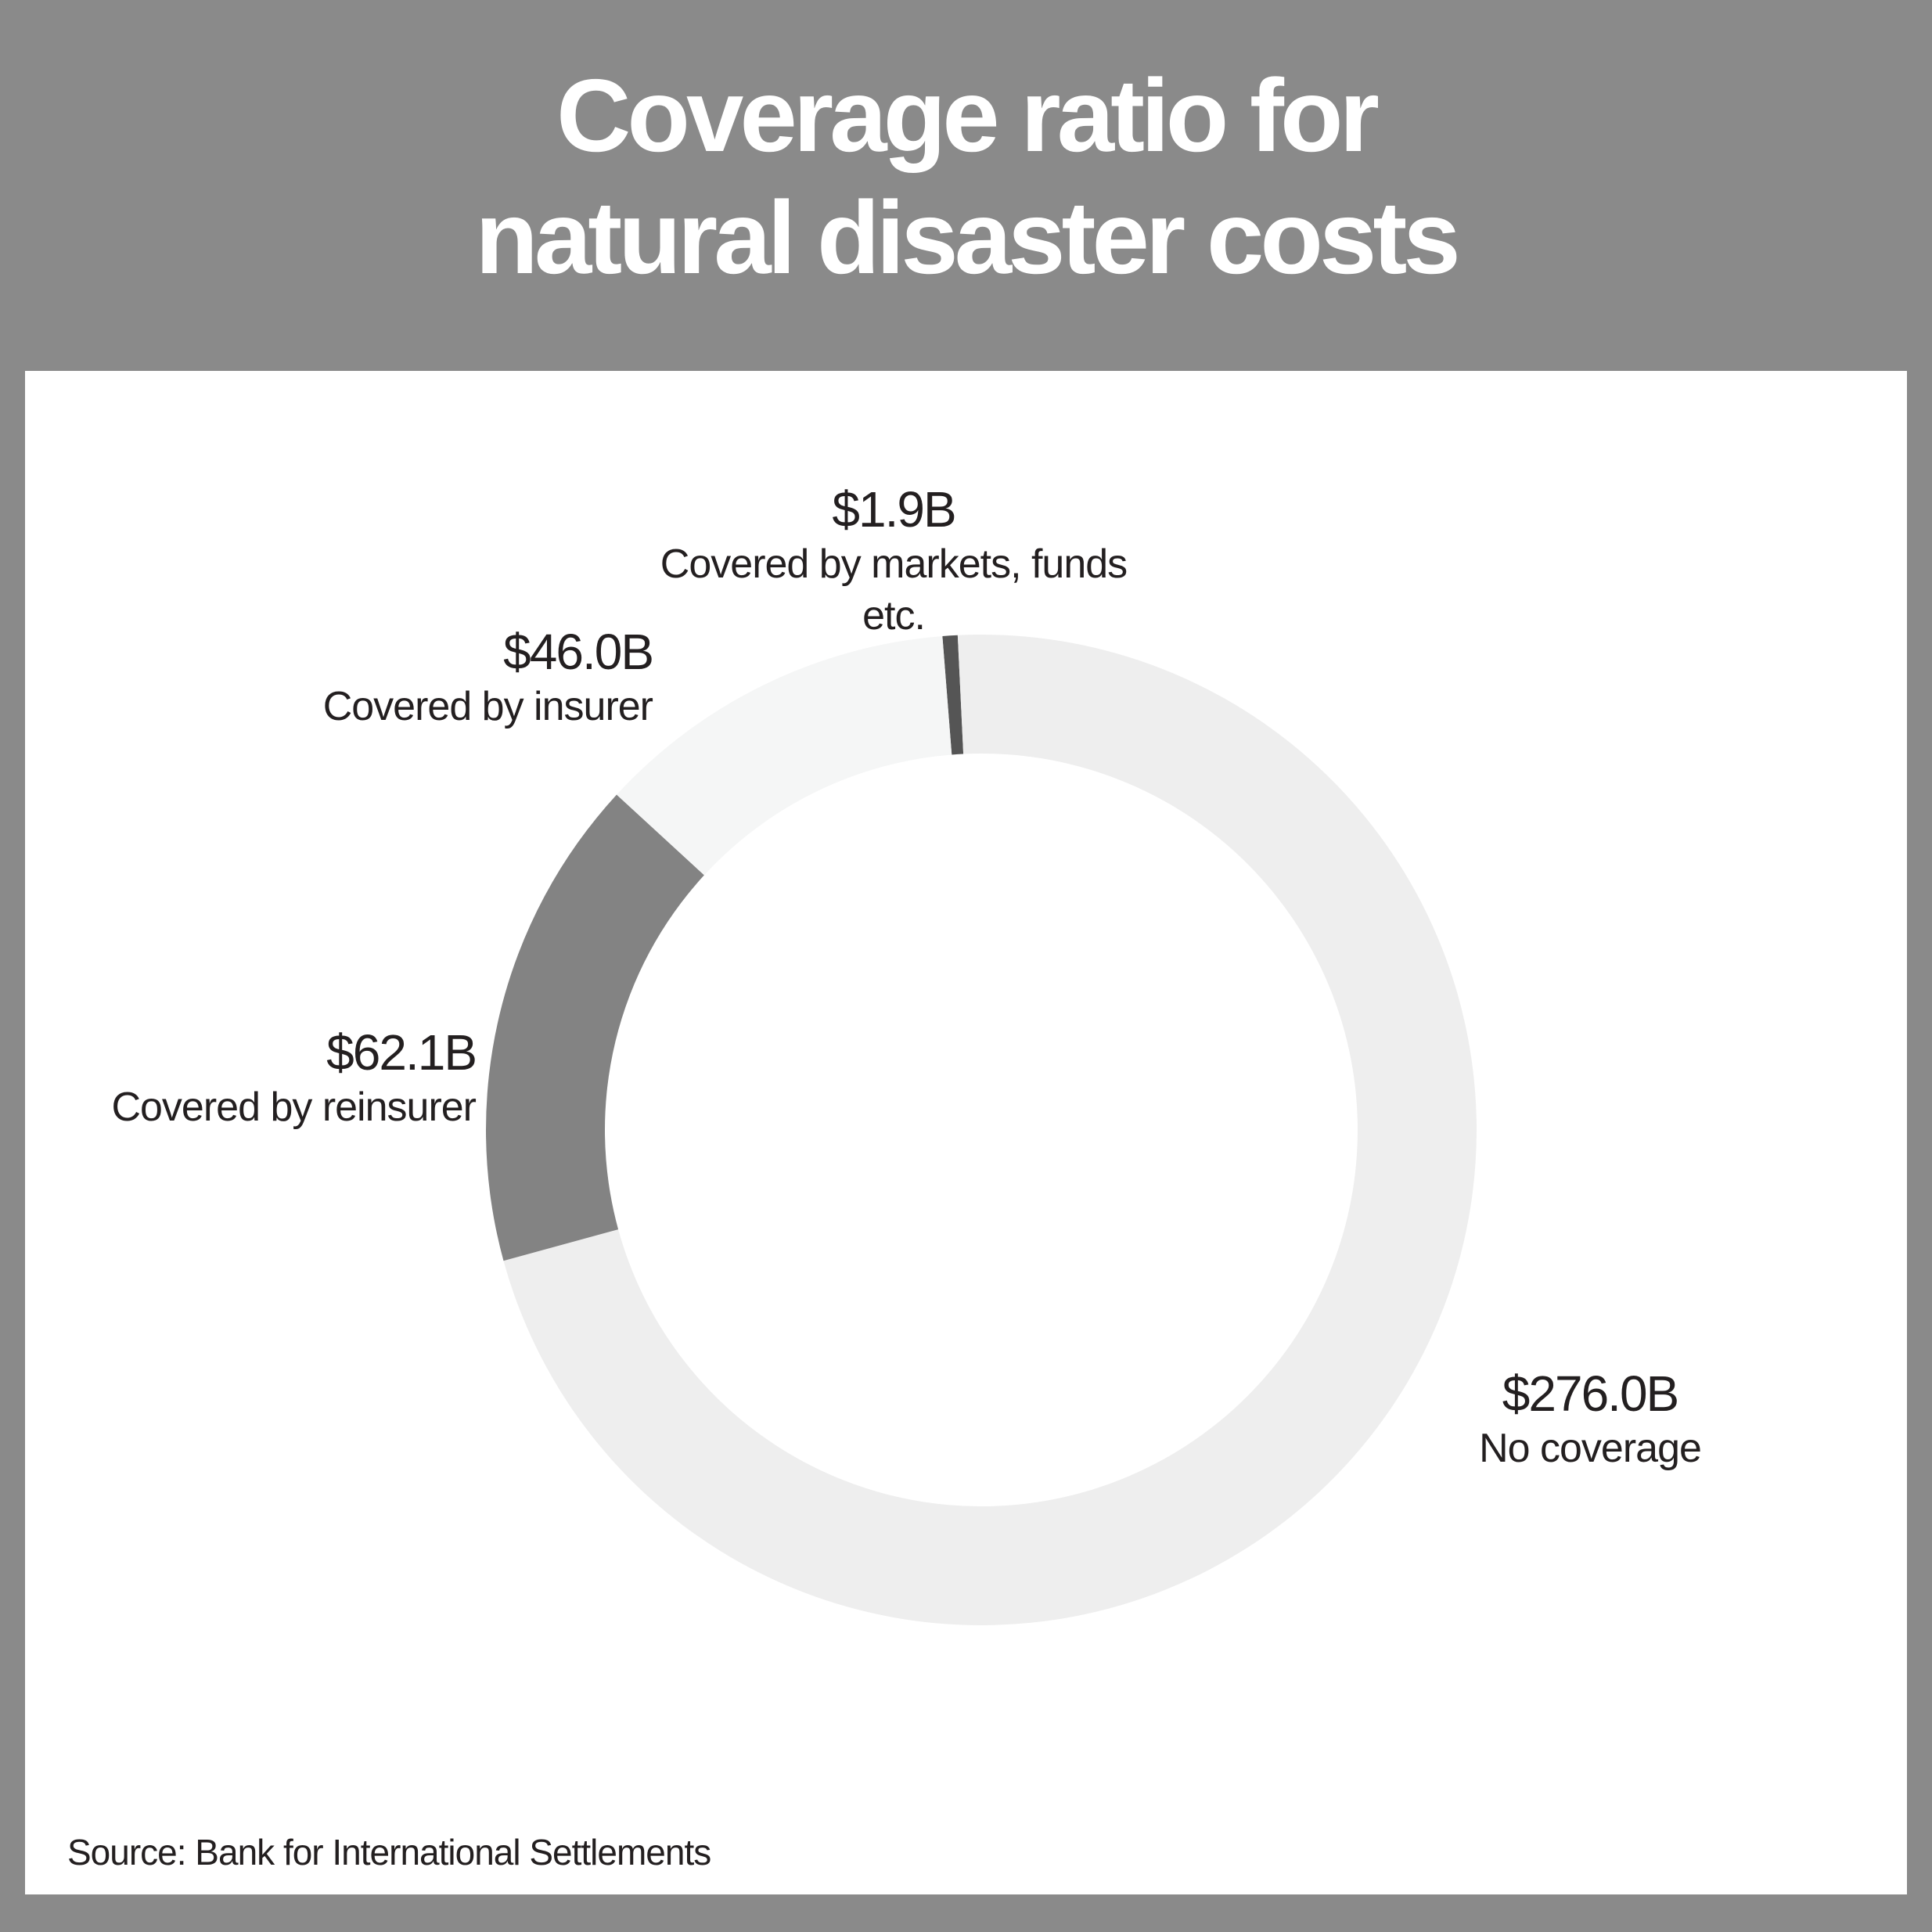 The image size is (1932, 1932). I want to click on chart-title-line-2: natural disaster costs, so click(968, 238).